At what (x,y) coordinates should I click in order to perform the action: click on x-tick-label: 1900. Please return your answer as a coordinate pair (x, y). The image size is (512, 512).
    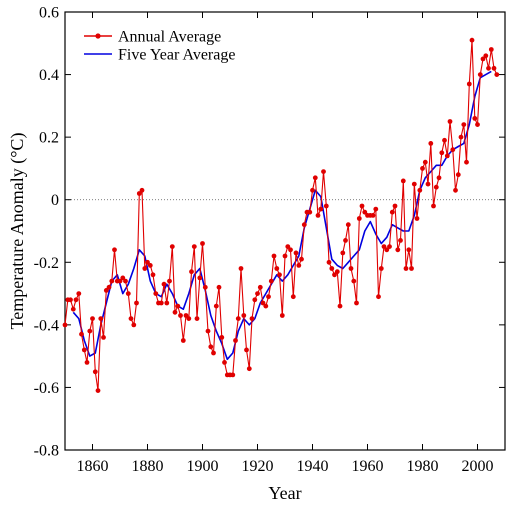
    Looking at the image, I should click on (203, 466).